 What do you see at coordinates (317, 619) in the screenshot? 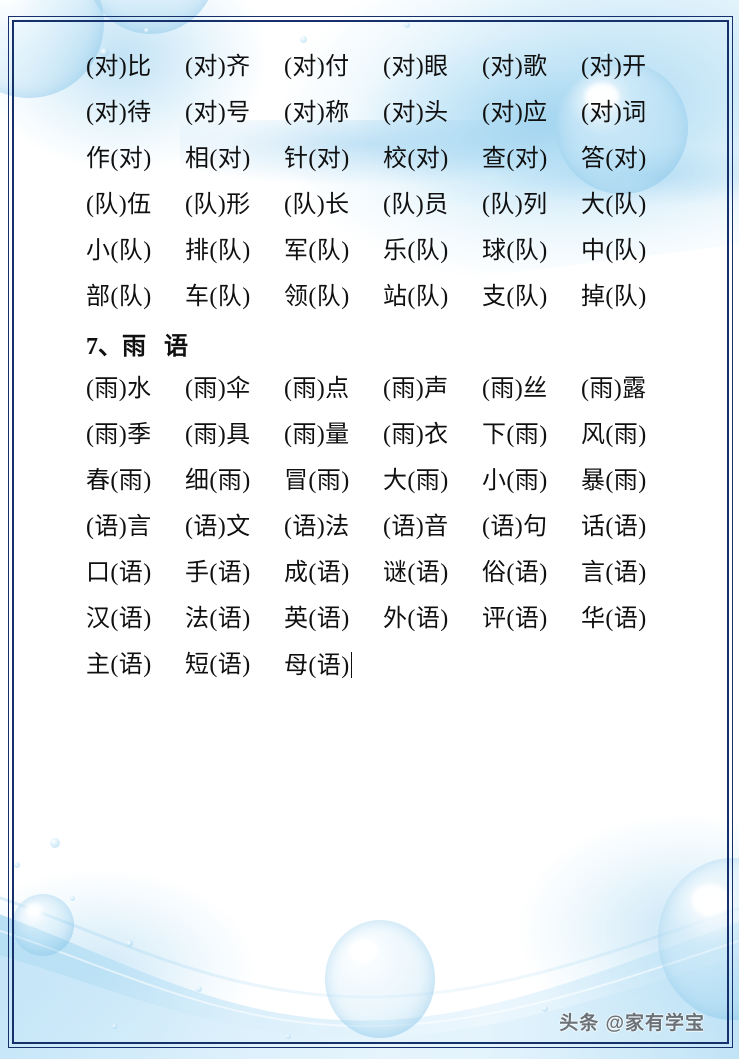
I see `word-cell: 英(语)` at bounding box center [317, 619].